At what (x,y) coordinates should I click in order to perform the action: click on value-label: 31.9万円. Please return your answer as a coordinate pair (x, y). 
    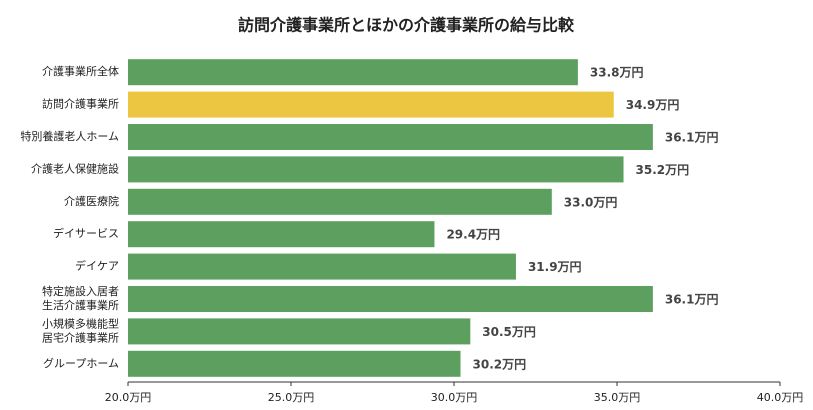
    Looking at the image, I should click on (555, 267).